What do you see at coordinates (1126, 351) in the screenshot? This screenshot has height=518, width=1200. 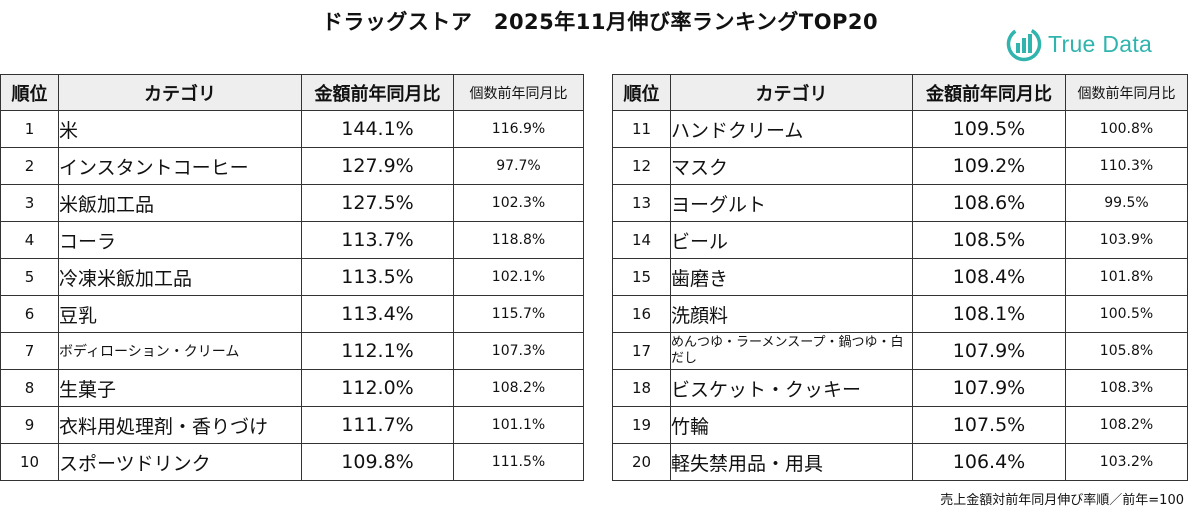 I see `quantity-cell: 105.8%` at bounding box center [1126, 351].